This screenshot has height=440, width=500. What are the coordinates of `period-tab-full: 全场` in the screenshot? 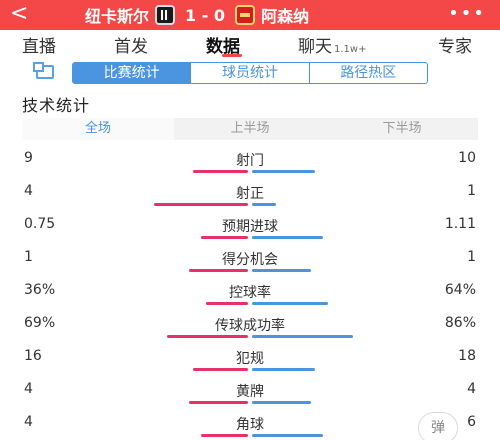 It's located at (98, 129).